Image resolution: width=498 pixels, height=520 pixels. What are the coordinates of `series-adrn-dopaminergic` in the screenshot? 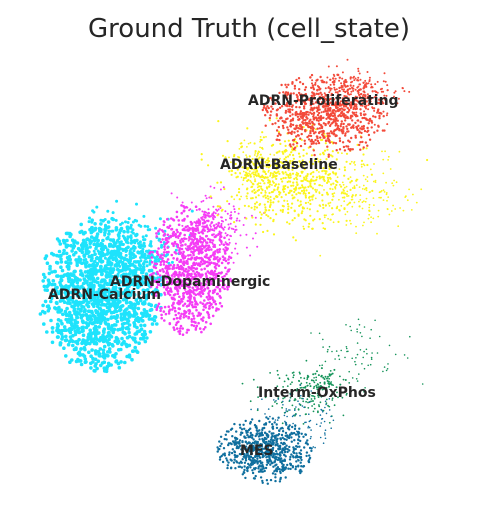 It's located at (206, 256).